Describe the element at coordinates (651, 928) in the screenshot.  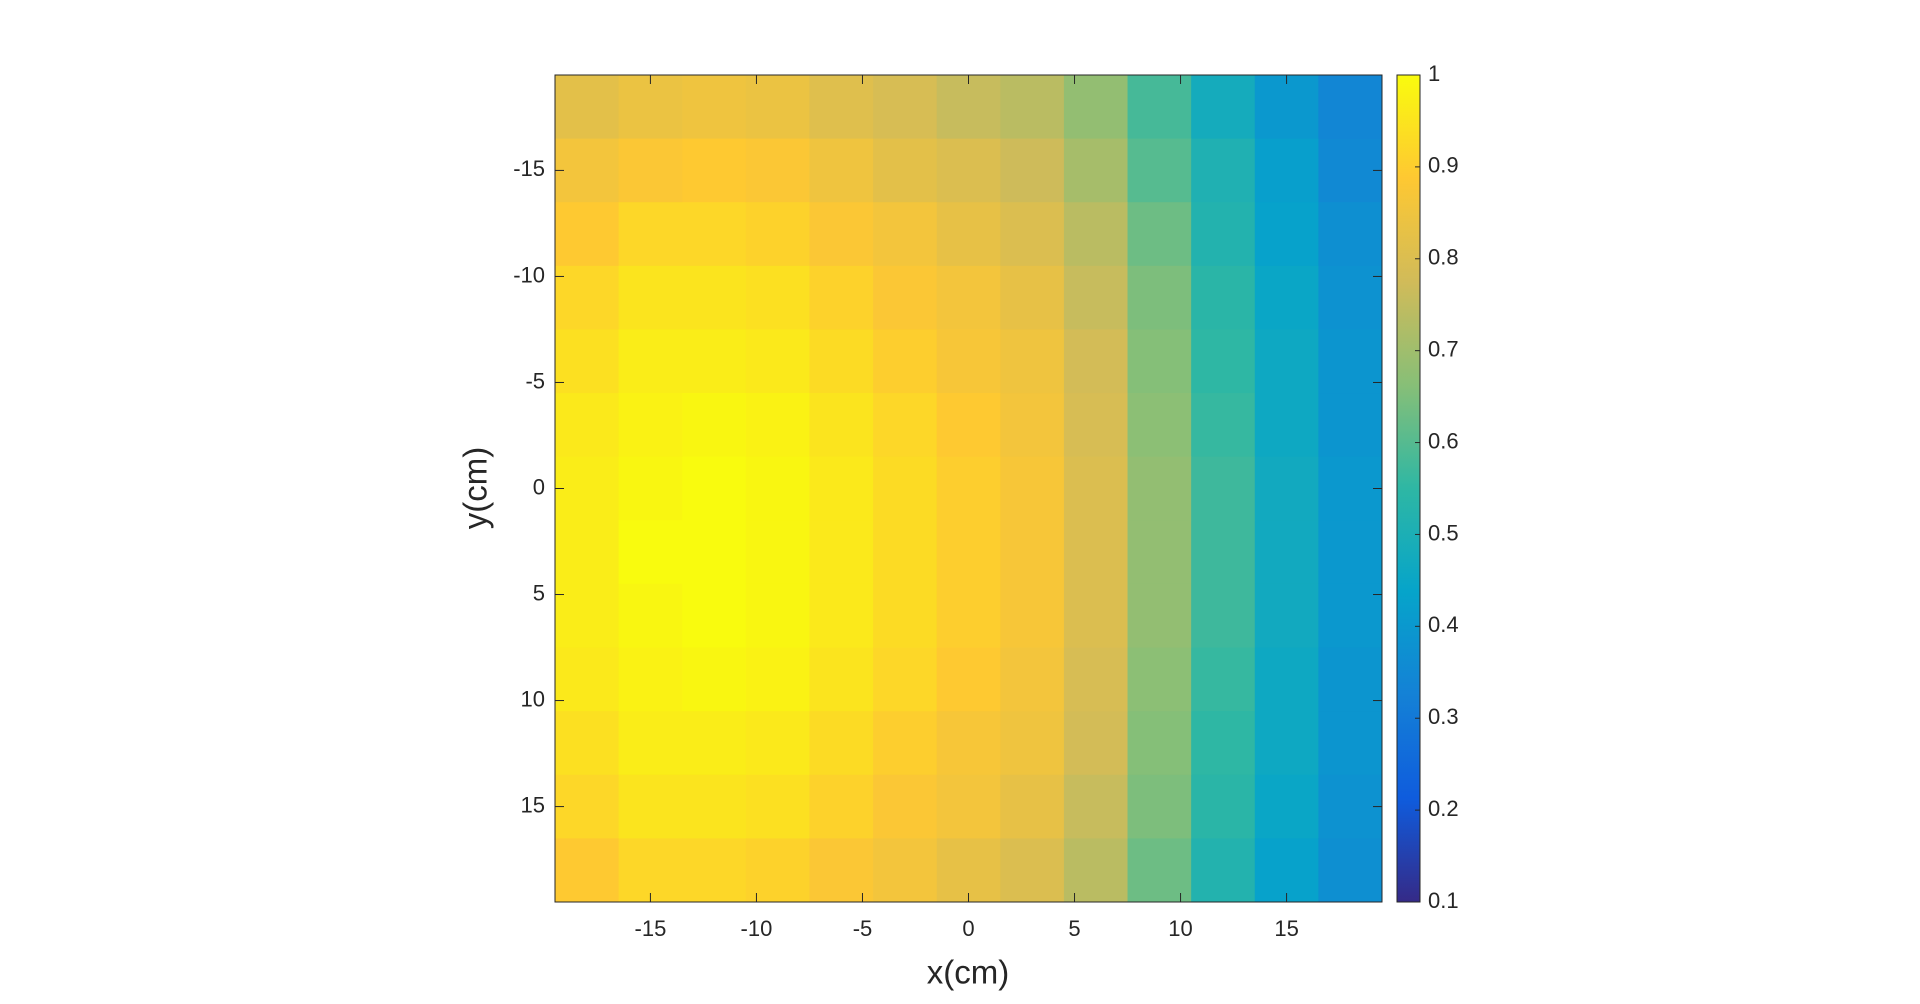
I see `x-tick-label: -15` at that location.